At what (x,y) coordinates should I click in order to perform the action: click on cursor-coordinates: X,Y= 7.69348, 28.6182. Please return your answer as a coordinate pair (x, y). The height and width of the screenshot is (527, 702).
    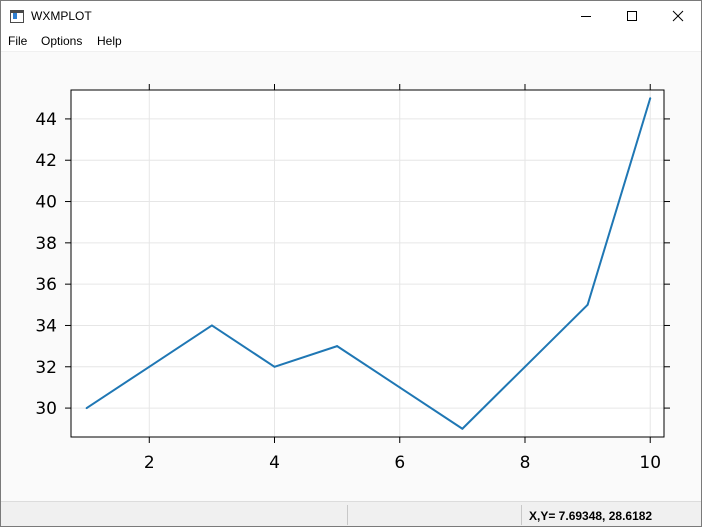
    Looking at the image, I should click on (591, 516).